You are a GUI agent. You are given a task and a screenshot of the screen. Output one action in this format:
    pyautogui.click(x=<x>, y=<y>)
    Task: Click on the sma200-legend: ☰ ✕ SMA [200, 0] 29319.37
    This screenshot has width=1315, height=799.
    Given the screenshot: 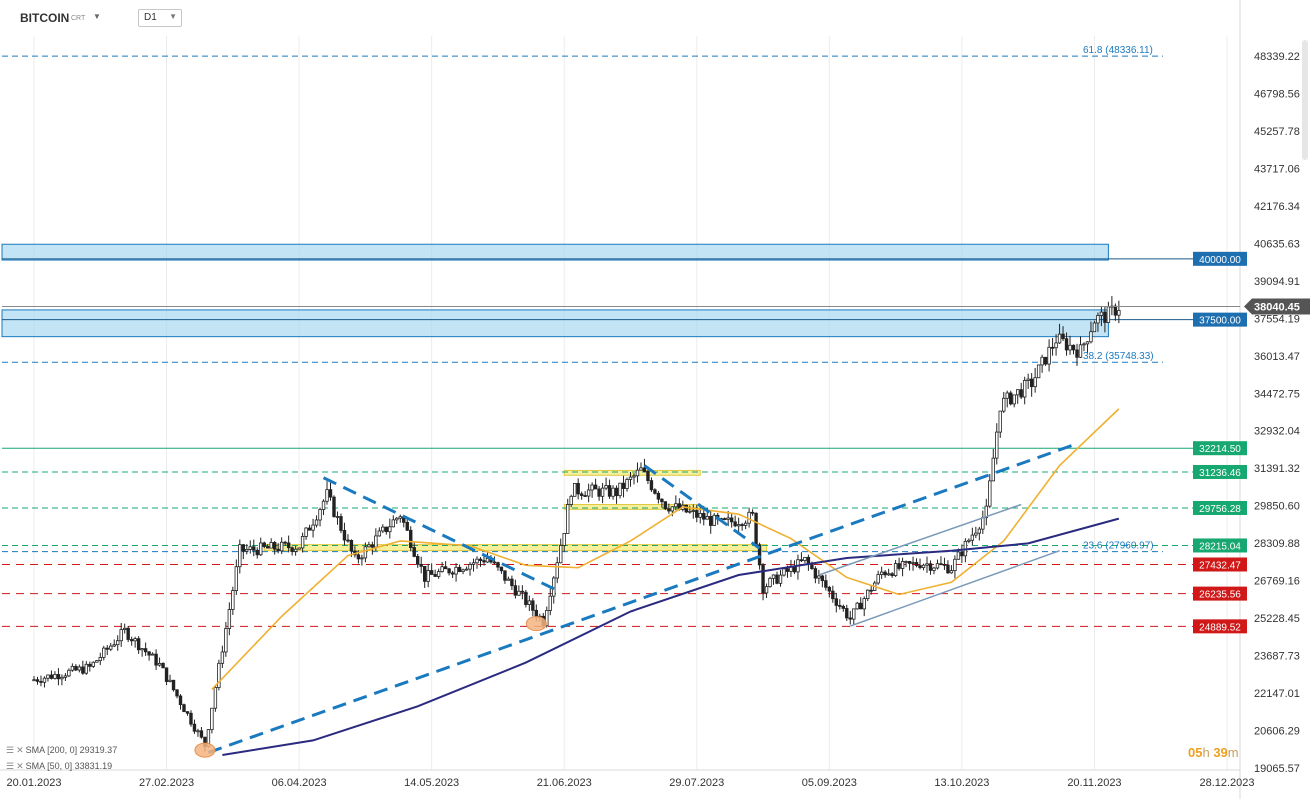 What is the action you would take?
    pyautogui.click(x=61, y=750)
    